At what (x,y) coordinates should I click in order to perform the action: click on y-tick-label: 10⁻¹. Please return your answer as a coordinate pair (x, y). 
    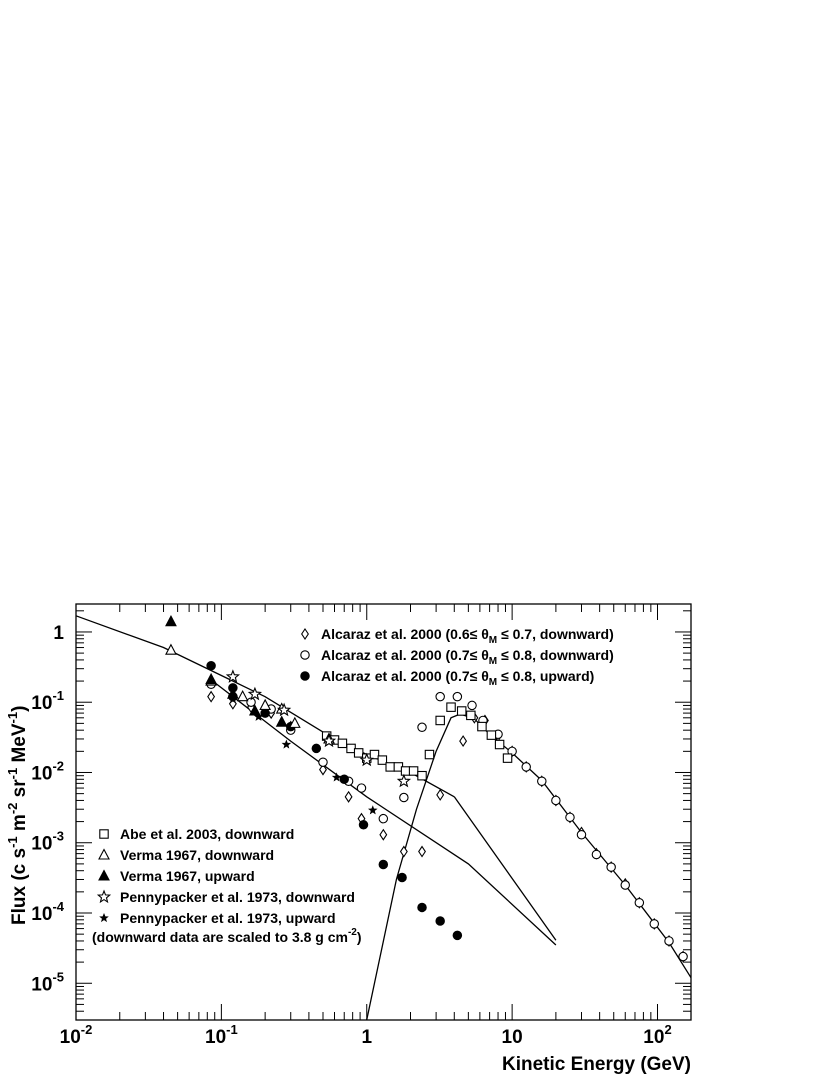
    Looking at the image, I should click on (47, 701).